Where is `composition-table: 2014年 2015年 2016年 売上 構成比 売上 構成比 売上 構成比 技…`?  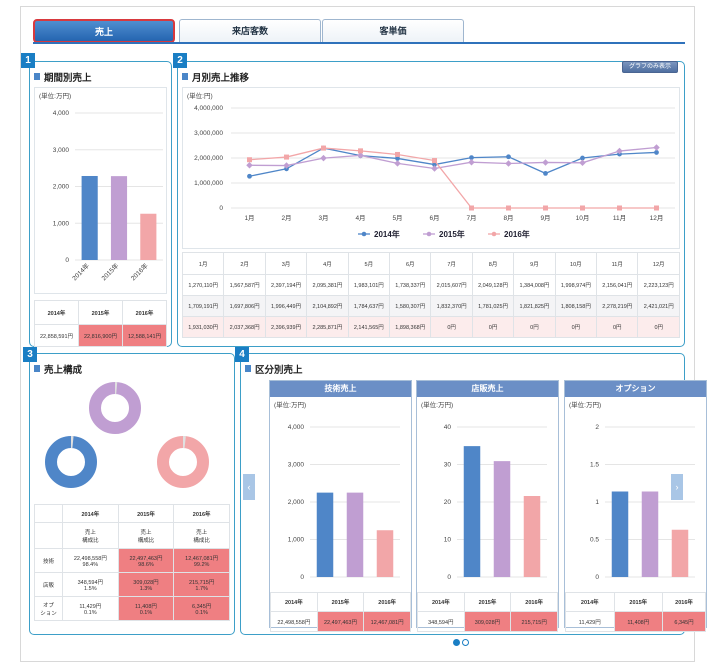 composition-table: 2014年 2015年 2016年 売上 構成比 売上 構成比 売上 構成比 技… is located at coordinates (132, 562).